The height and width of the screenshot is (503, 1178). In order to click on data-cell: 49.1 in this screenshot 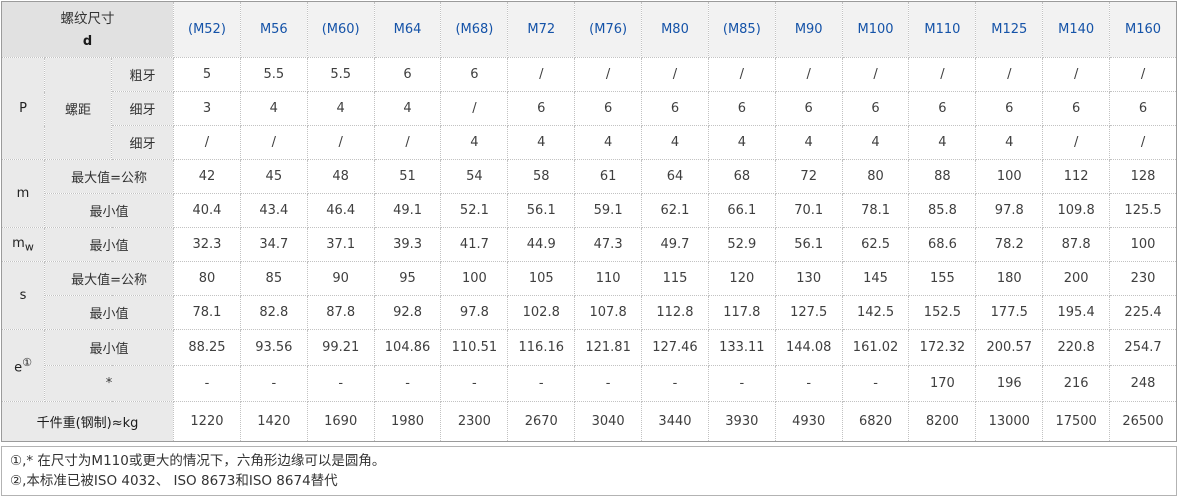, I will do `click(407, 210)`.